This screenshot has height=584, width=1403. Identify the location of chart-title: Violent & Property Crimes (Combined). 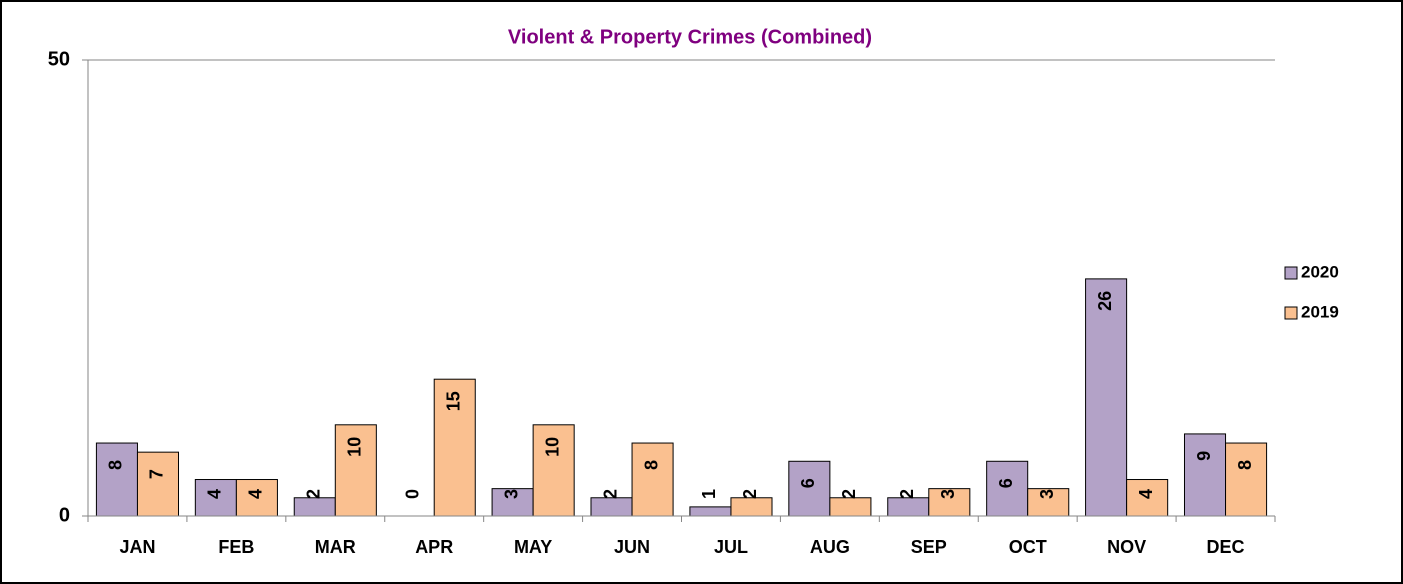
(690, 37).